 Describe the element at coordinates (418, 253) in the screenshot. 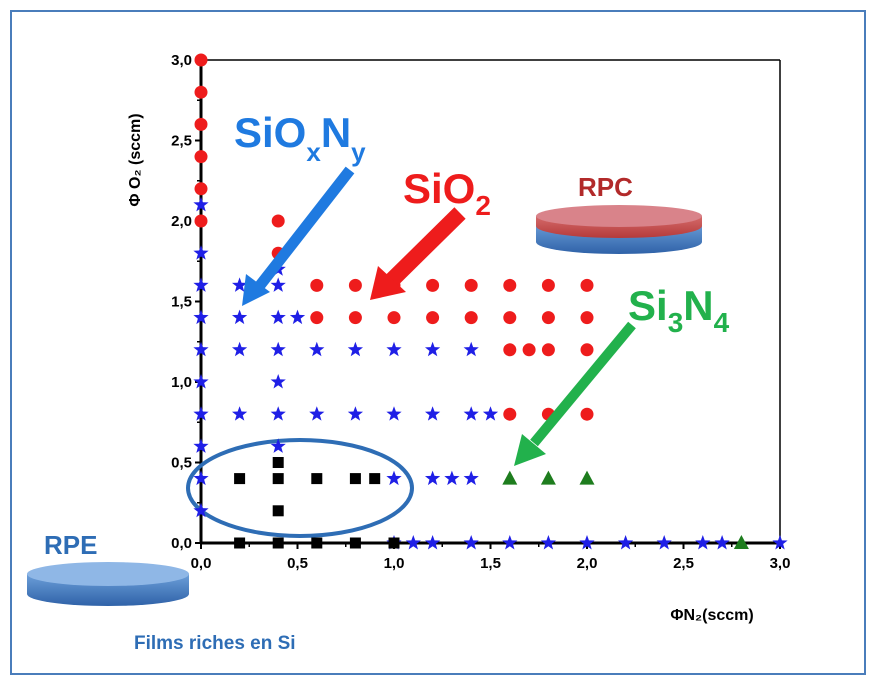

I see `sio2-arrow` at that location.